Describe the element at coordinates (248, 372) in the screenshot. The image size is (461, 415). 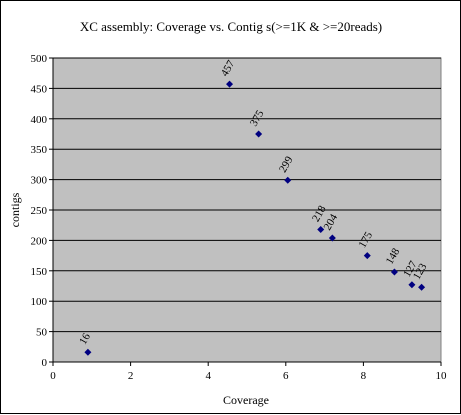
I see `x-axis-ticks: 0 2 4 6 8 10` at that location.